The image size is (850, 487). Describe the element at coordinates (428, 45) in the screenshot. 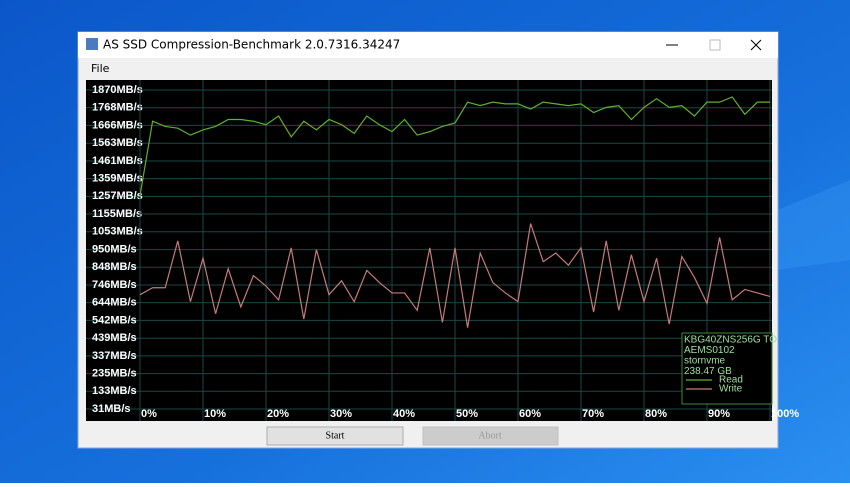

I see `title-bar` at that location.